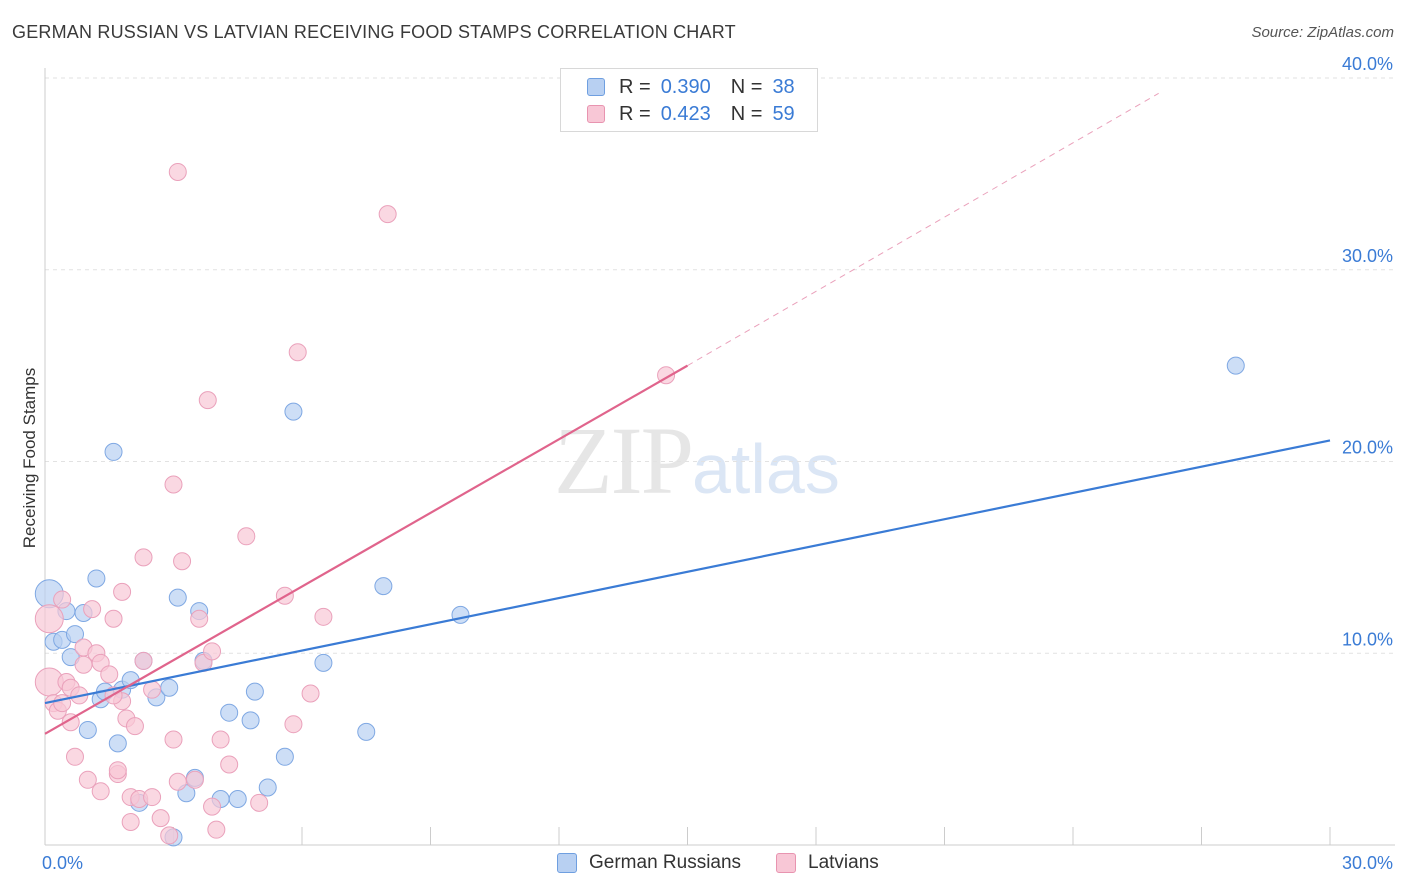 Image resolution: width=1406 pixels, height=892 pixels. I want to click on y-tick-label: 30.0%, so click(1367, 256).